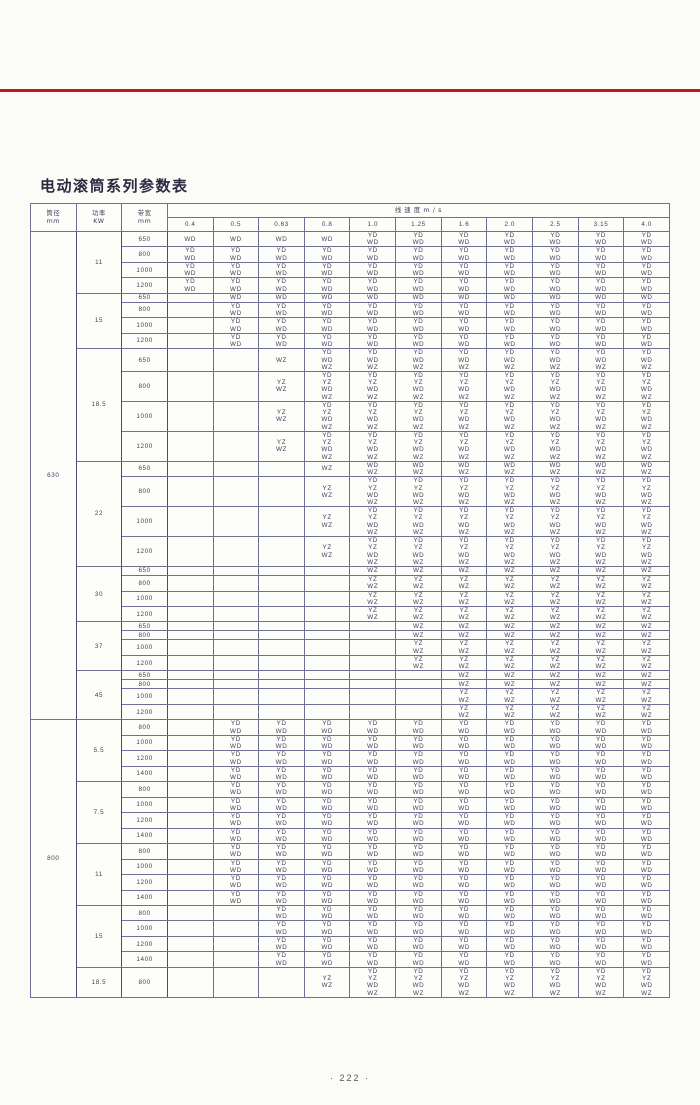  Describe the element at coordinates (350, 583) in the screenshot. I see `table-row: 800 YZ WZ YZ WZ YZ WZ YZ WZ YZ WZ YZ WZ YZ WZ` at that location.